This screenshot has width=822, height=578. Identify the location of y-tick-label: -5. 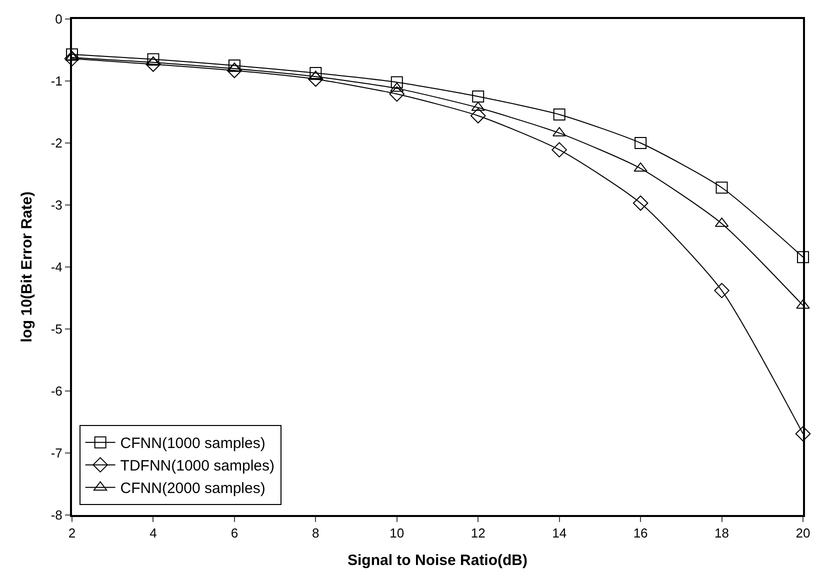
(56, 329).